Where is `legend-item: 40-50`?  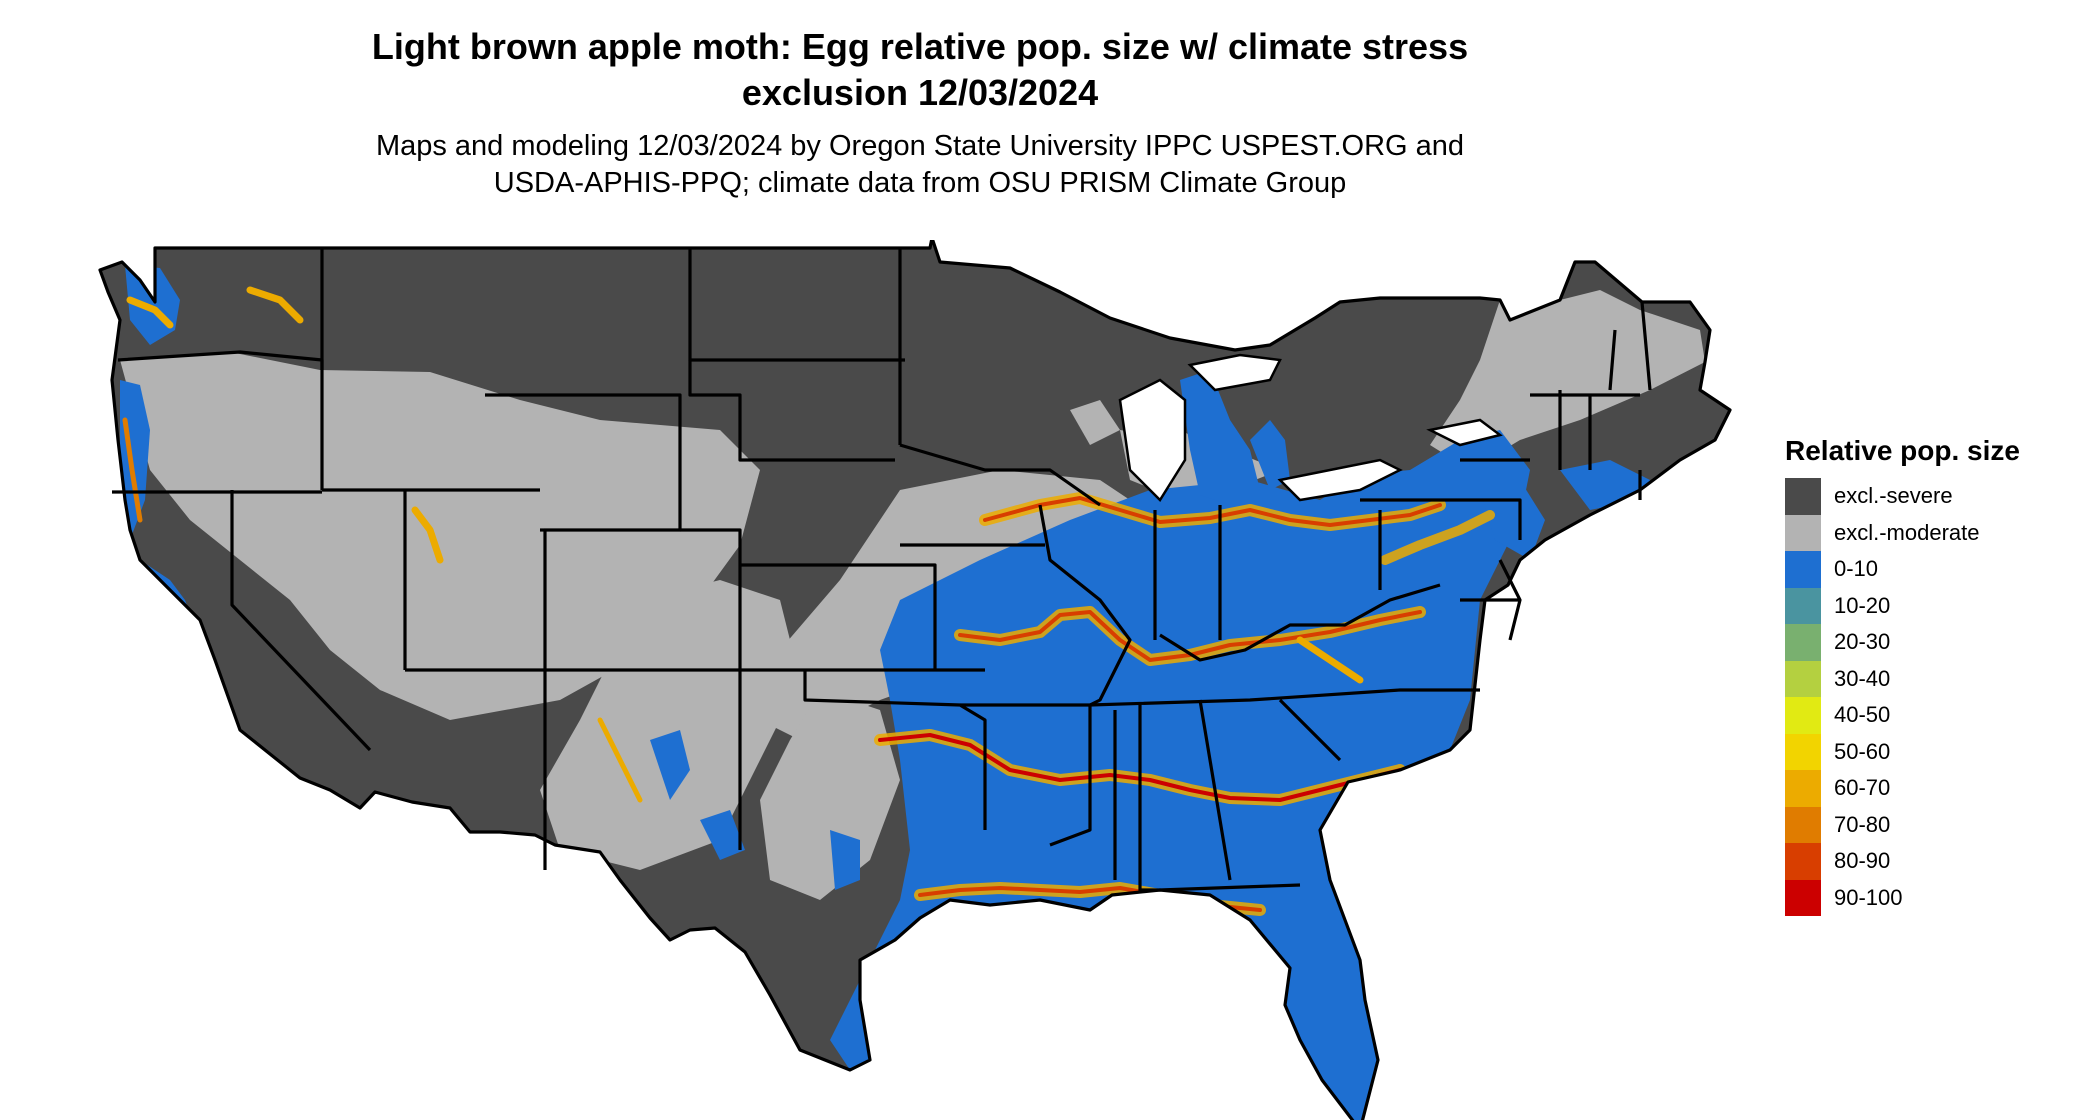
legend-item: 40-50 is located at coordinates (1935, 715).